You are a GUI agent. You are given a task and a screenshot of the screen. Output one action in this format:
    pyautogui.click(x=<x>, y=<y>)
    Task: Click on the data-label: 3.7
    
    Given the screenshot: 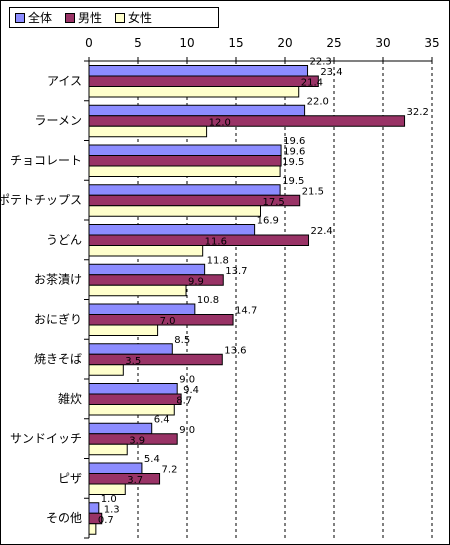 What is the action you would take?
    pyautogui.click(x=135, y=480)
    